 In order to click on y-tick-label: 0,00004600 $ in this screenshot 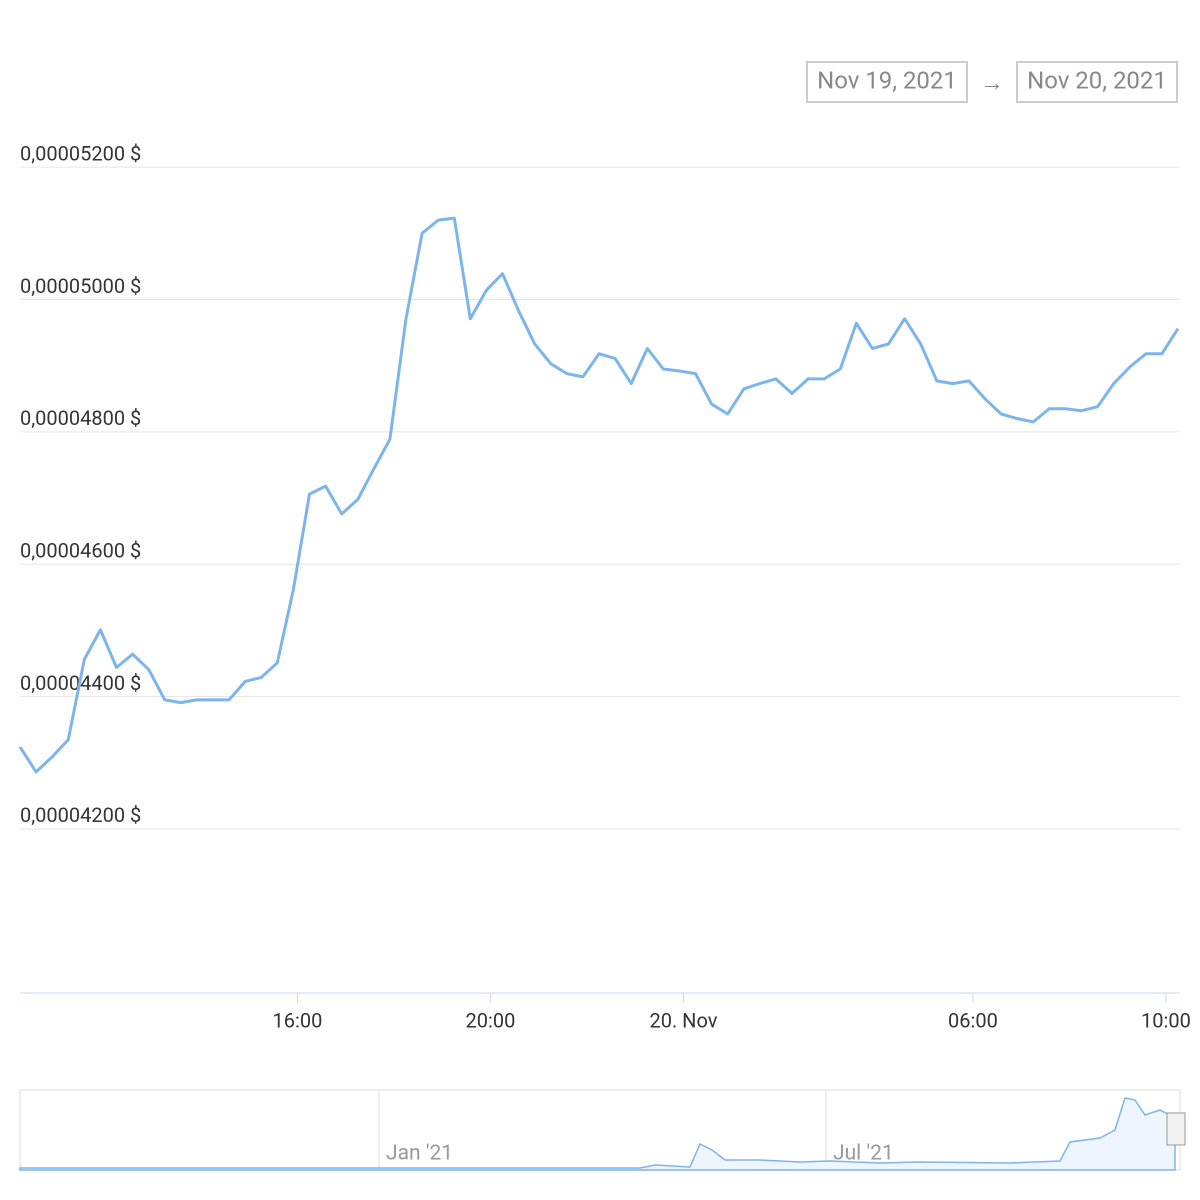, I will do `click(80, 551)`.